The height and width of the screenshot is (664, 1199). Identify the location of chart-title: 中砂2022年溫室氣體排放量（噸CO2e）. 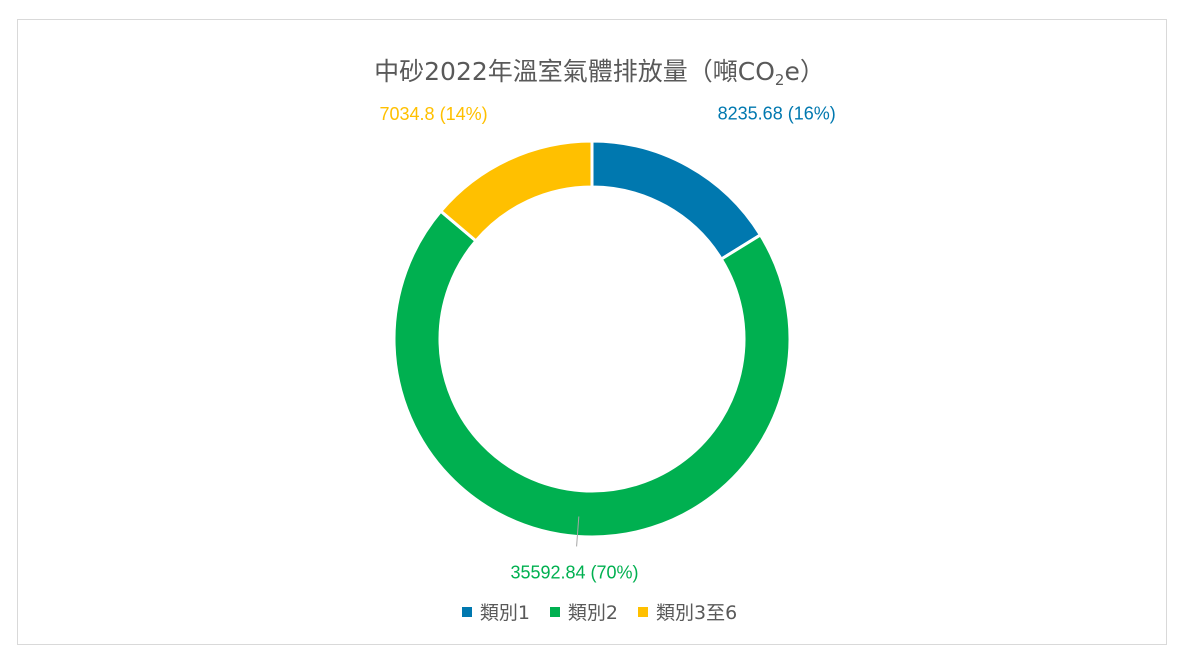
(599, 70).